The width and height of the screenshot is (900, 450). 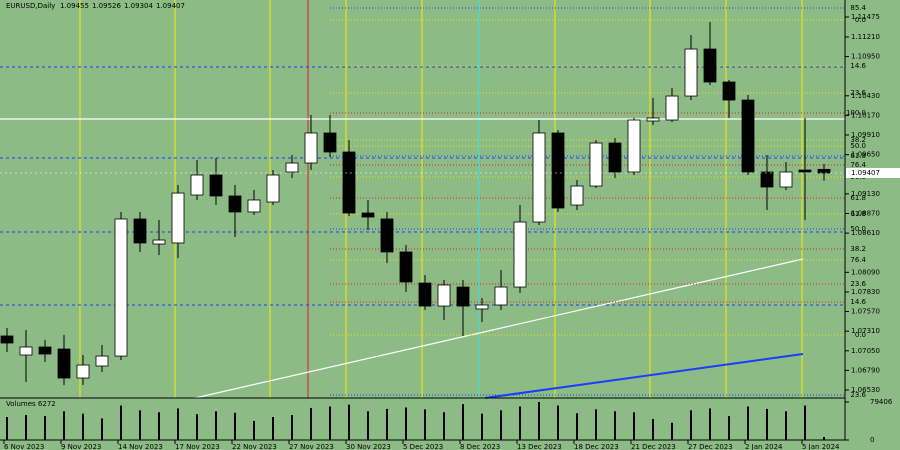 I want to click on header-open: 1.09455, so click(x=74, y=6).